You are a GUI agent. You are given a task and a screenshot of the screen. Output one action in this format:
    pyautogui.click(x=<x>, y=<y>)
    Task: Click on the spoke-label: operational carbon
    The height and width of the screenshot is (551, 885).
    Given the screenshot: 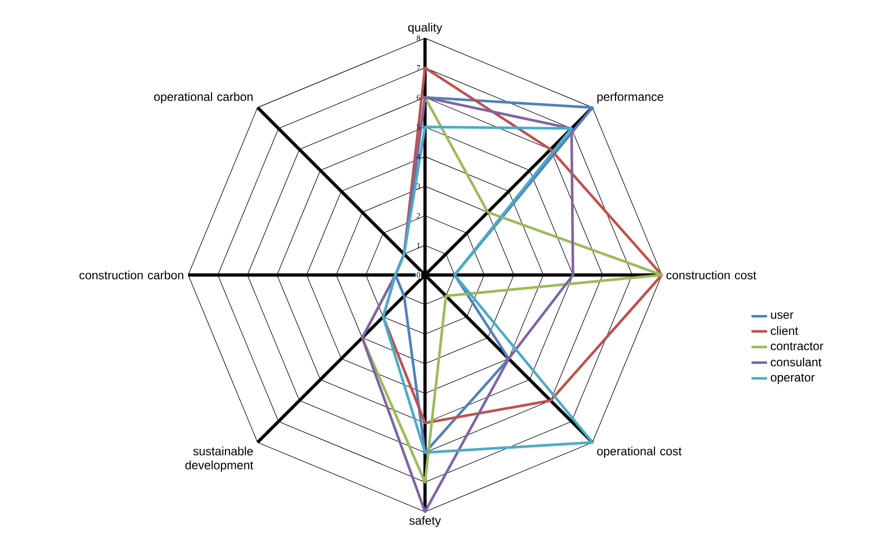 What is the action you would take?
    pyautogui.click(x=203, y=98)
    